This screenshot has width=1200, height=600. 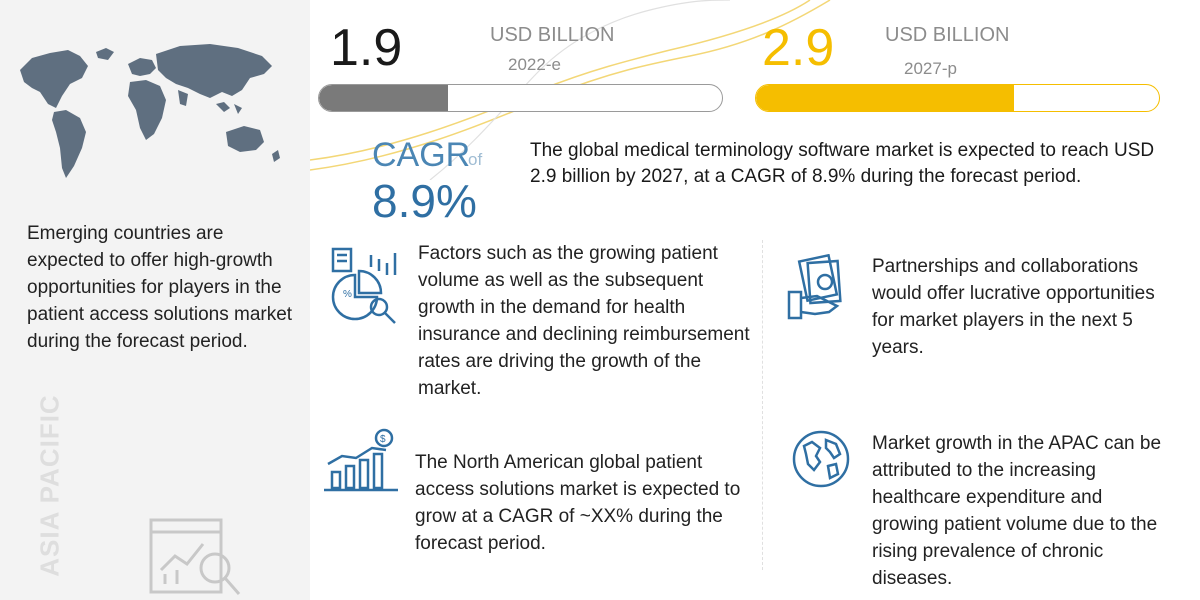 I want to click on projected-market-value: 2.9, so click(x=798, y=48).